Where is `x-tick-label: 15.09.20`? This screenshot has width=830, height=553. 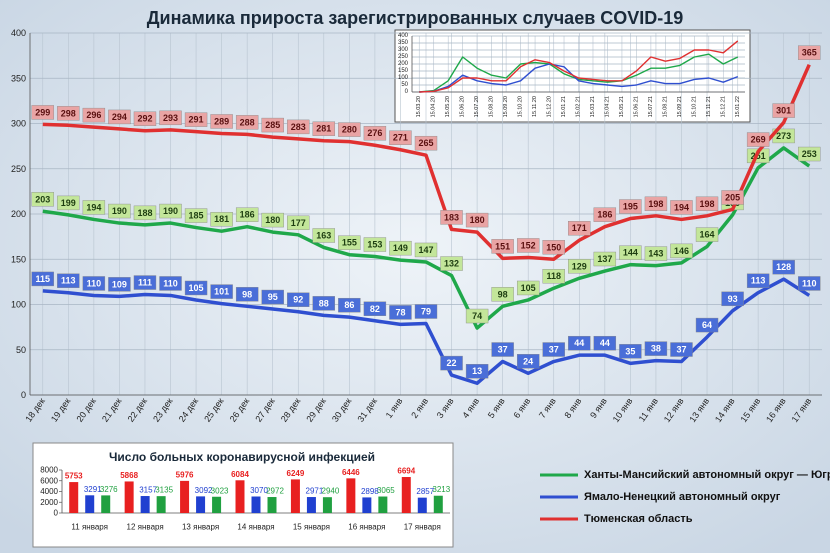 x-tick-label: 15.09.20 is located at coordinates (506, 106).